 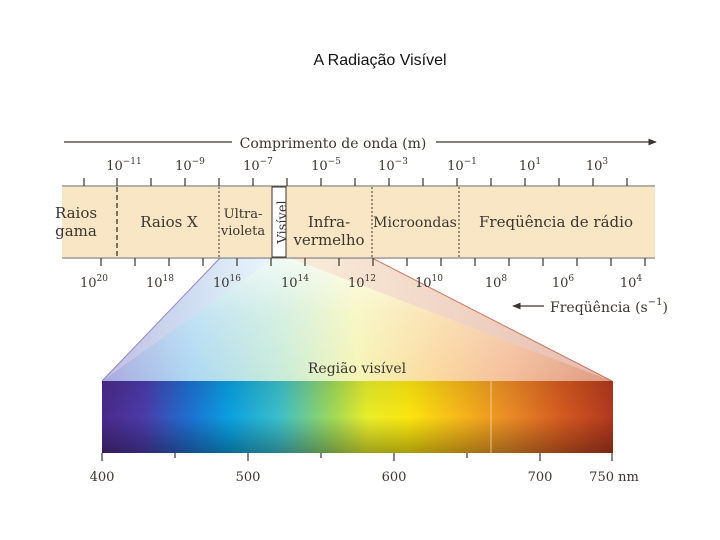 What do you see at coordinates (190, 165) in the screenshot?
I see `wavelength-tick-label: 10⁻⁹` at bounding box center [190, 165].